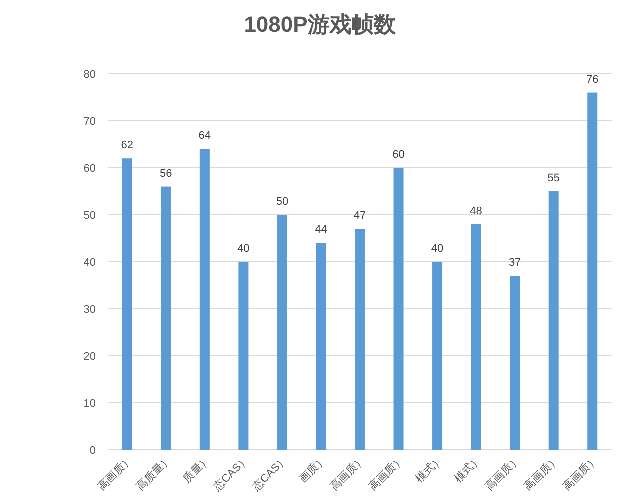 The image size is (640, 496). Describe the element at coordinates (360, 216) in the screenshot. I see `data-label: 47` at that location.